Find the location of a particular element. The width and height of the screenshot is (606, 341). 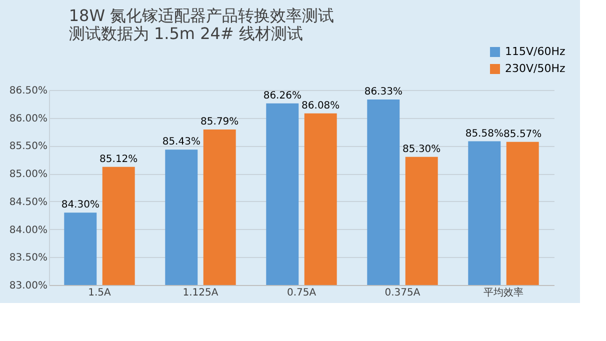

x-tick-label: 平均效率 is located at coordinates (504, 292).